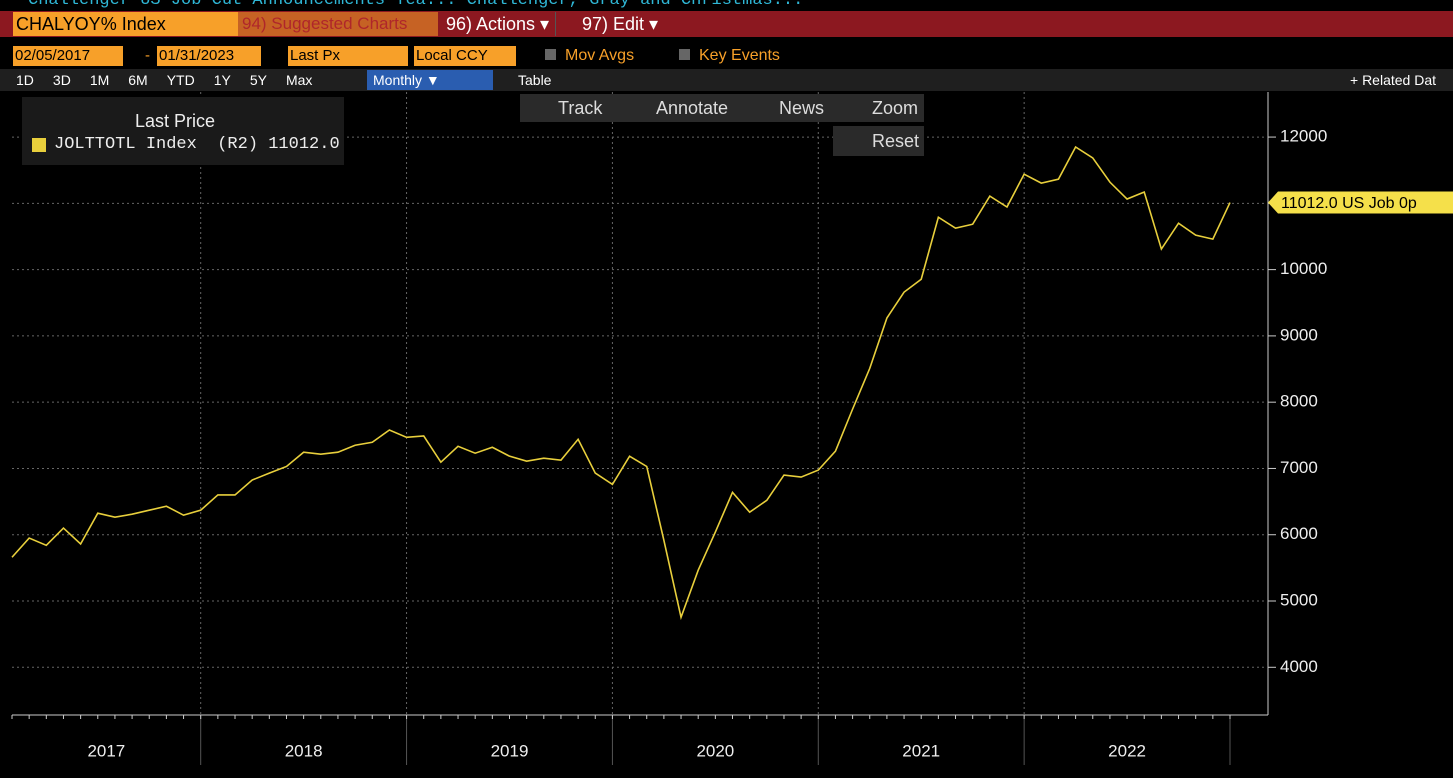 Image resolution: width=1453 pixels, height=778 pixels. What do you see at coordinates (580, 108) in the screenshot?
I see `track-button: Track` at bounding box center [580, 108].